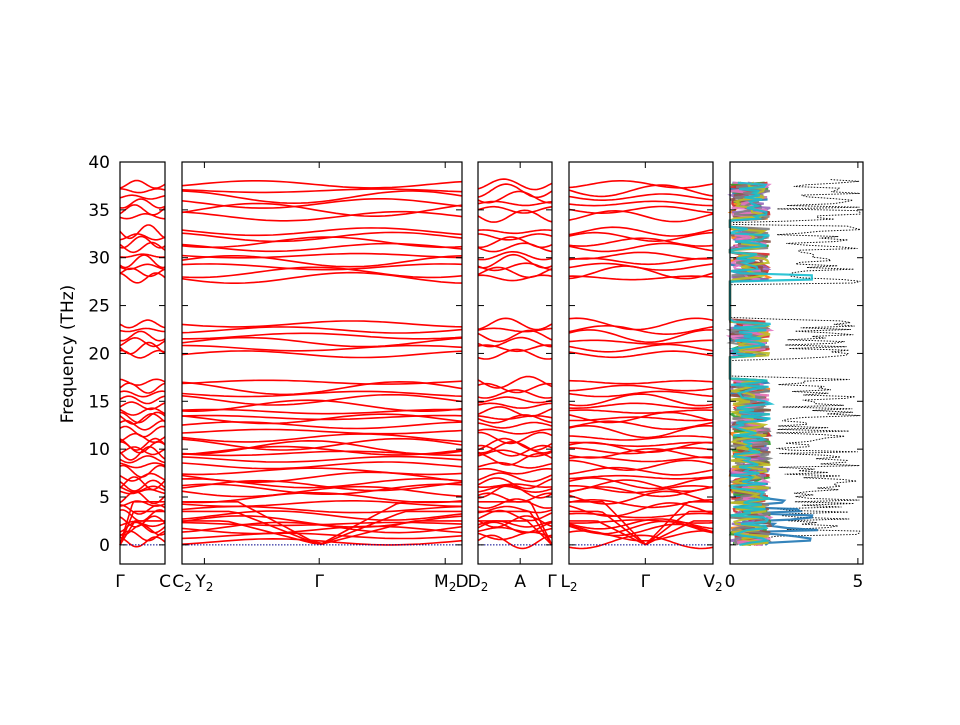  I want to click on y-tick-label: 25, so click(99, 307).